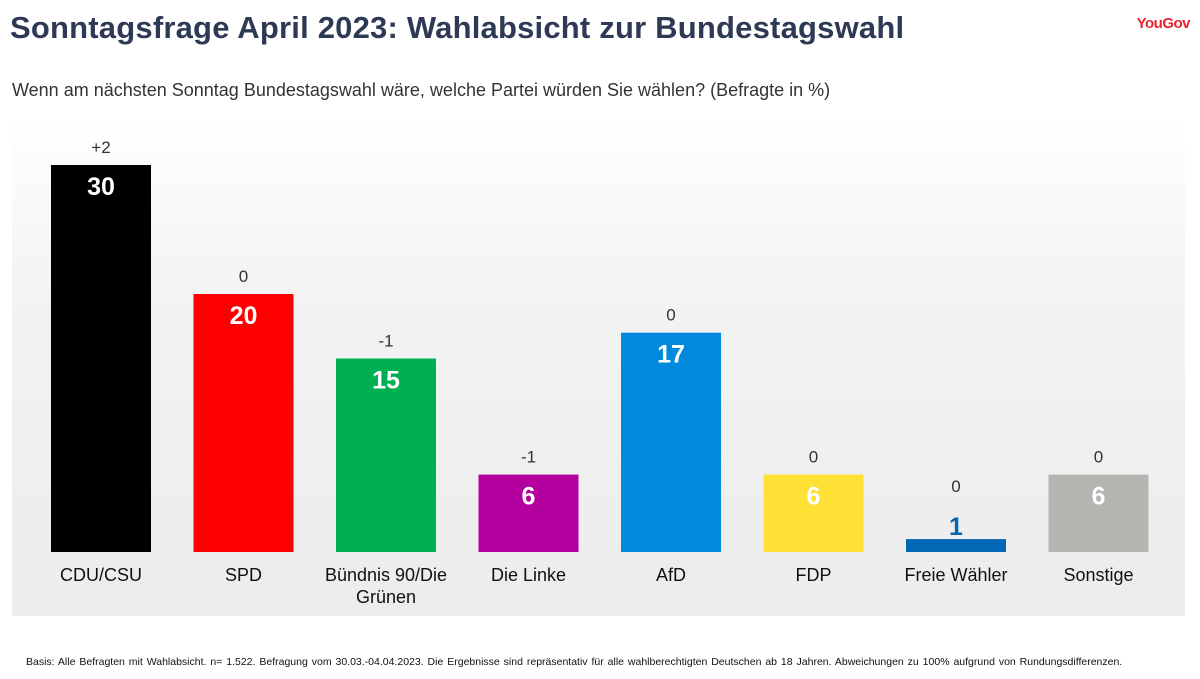  I want to click on bar-value-label: 1, so click(956, 527).